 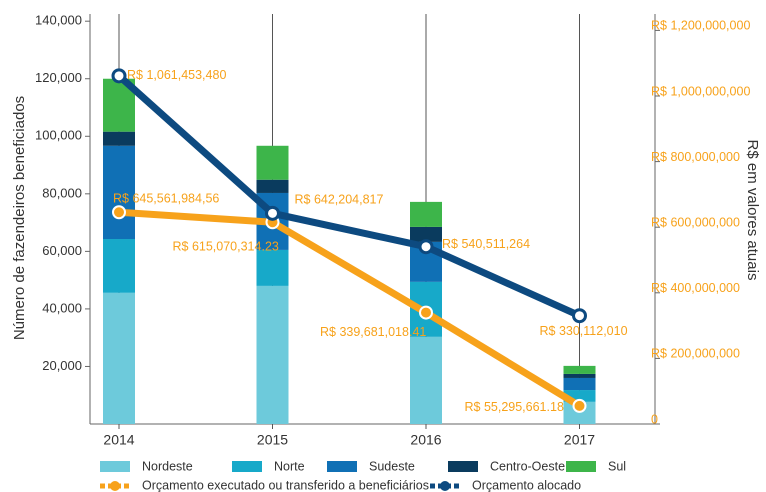 I want to click on y2-tick-label: R$ 600,000,000, so click(x=695, y=222).